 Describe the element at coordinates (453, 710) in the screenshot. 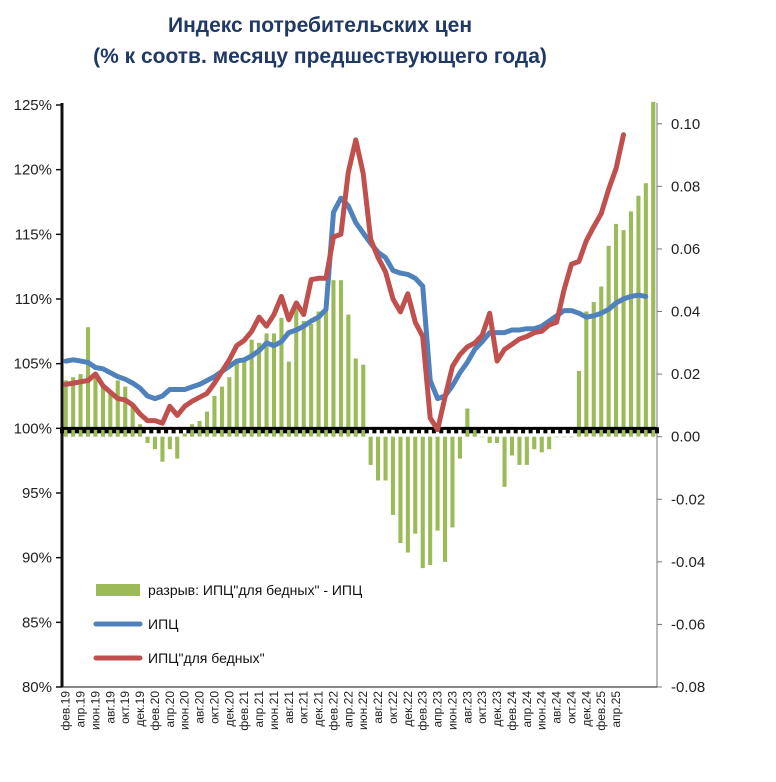

I see `x-tick-label: июн.23` at that location.